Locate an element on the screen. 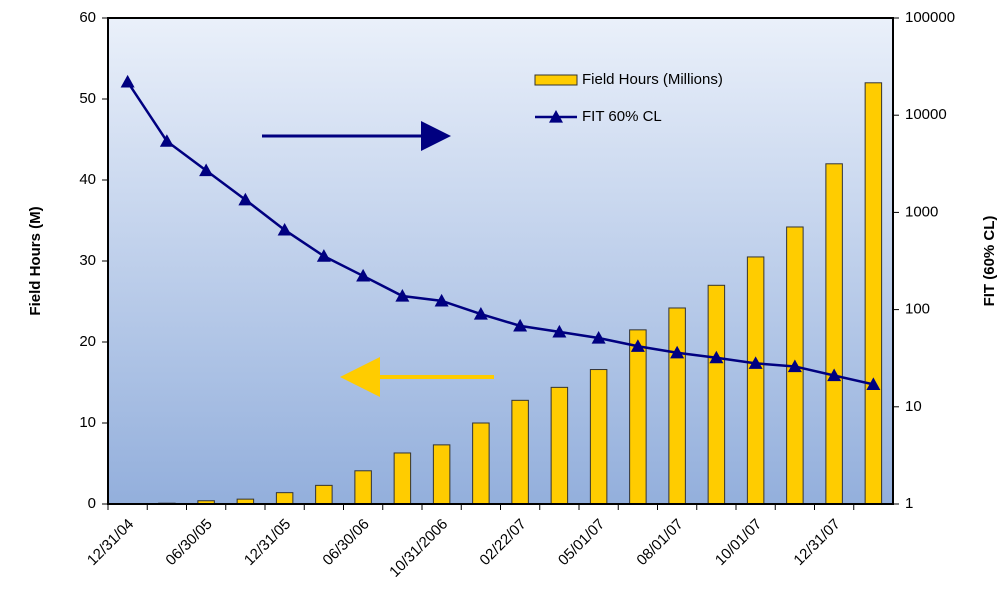 The image size is (1007, 608). x-tick-label: 06/30/05 is located at coordinates (188, 542).